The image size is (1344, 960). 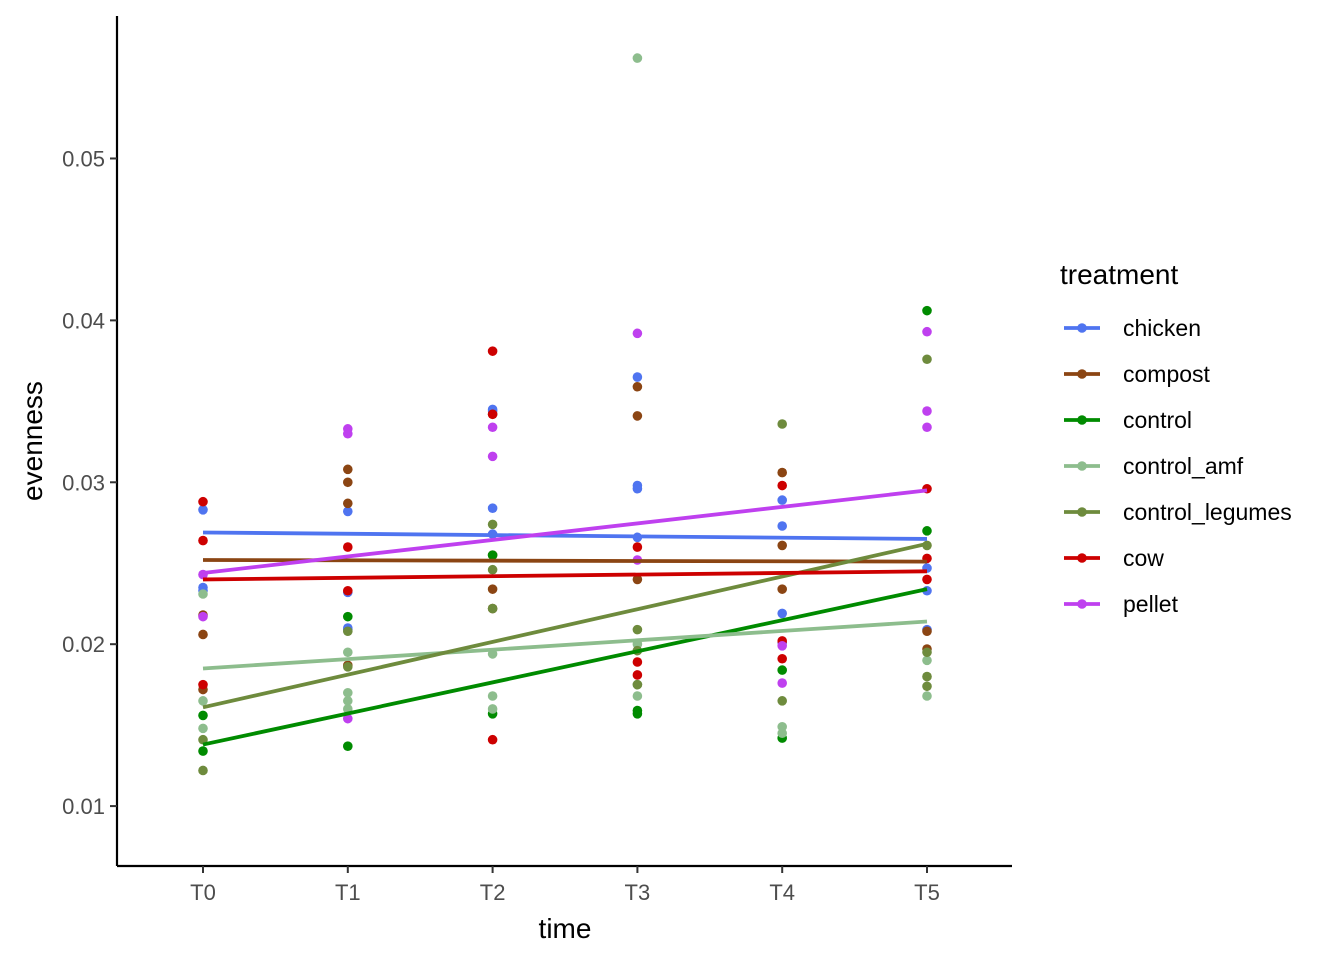 I want to click on x-tick-label: T3, so click(x=638, y=892).